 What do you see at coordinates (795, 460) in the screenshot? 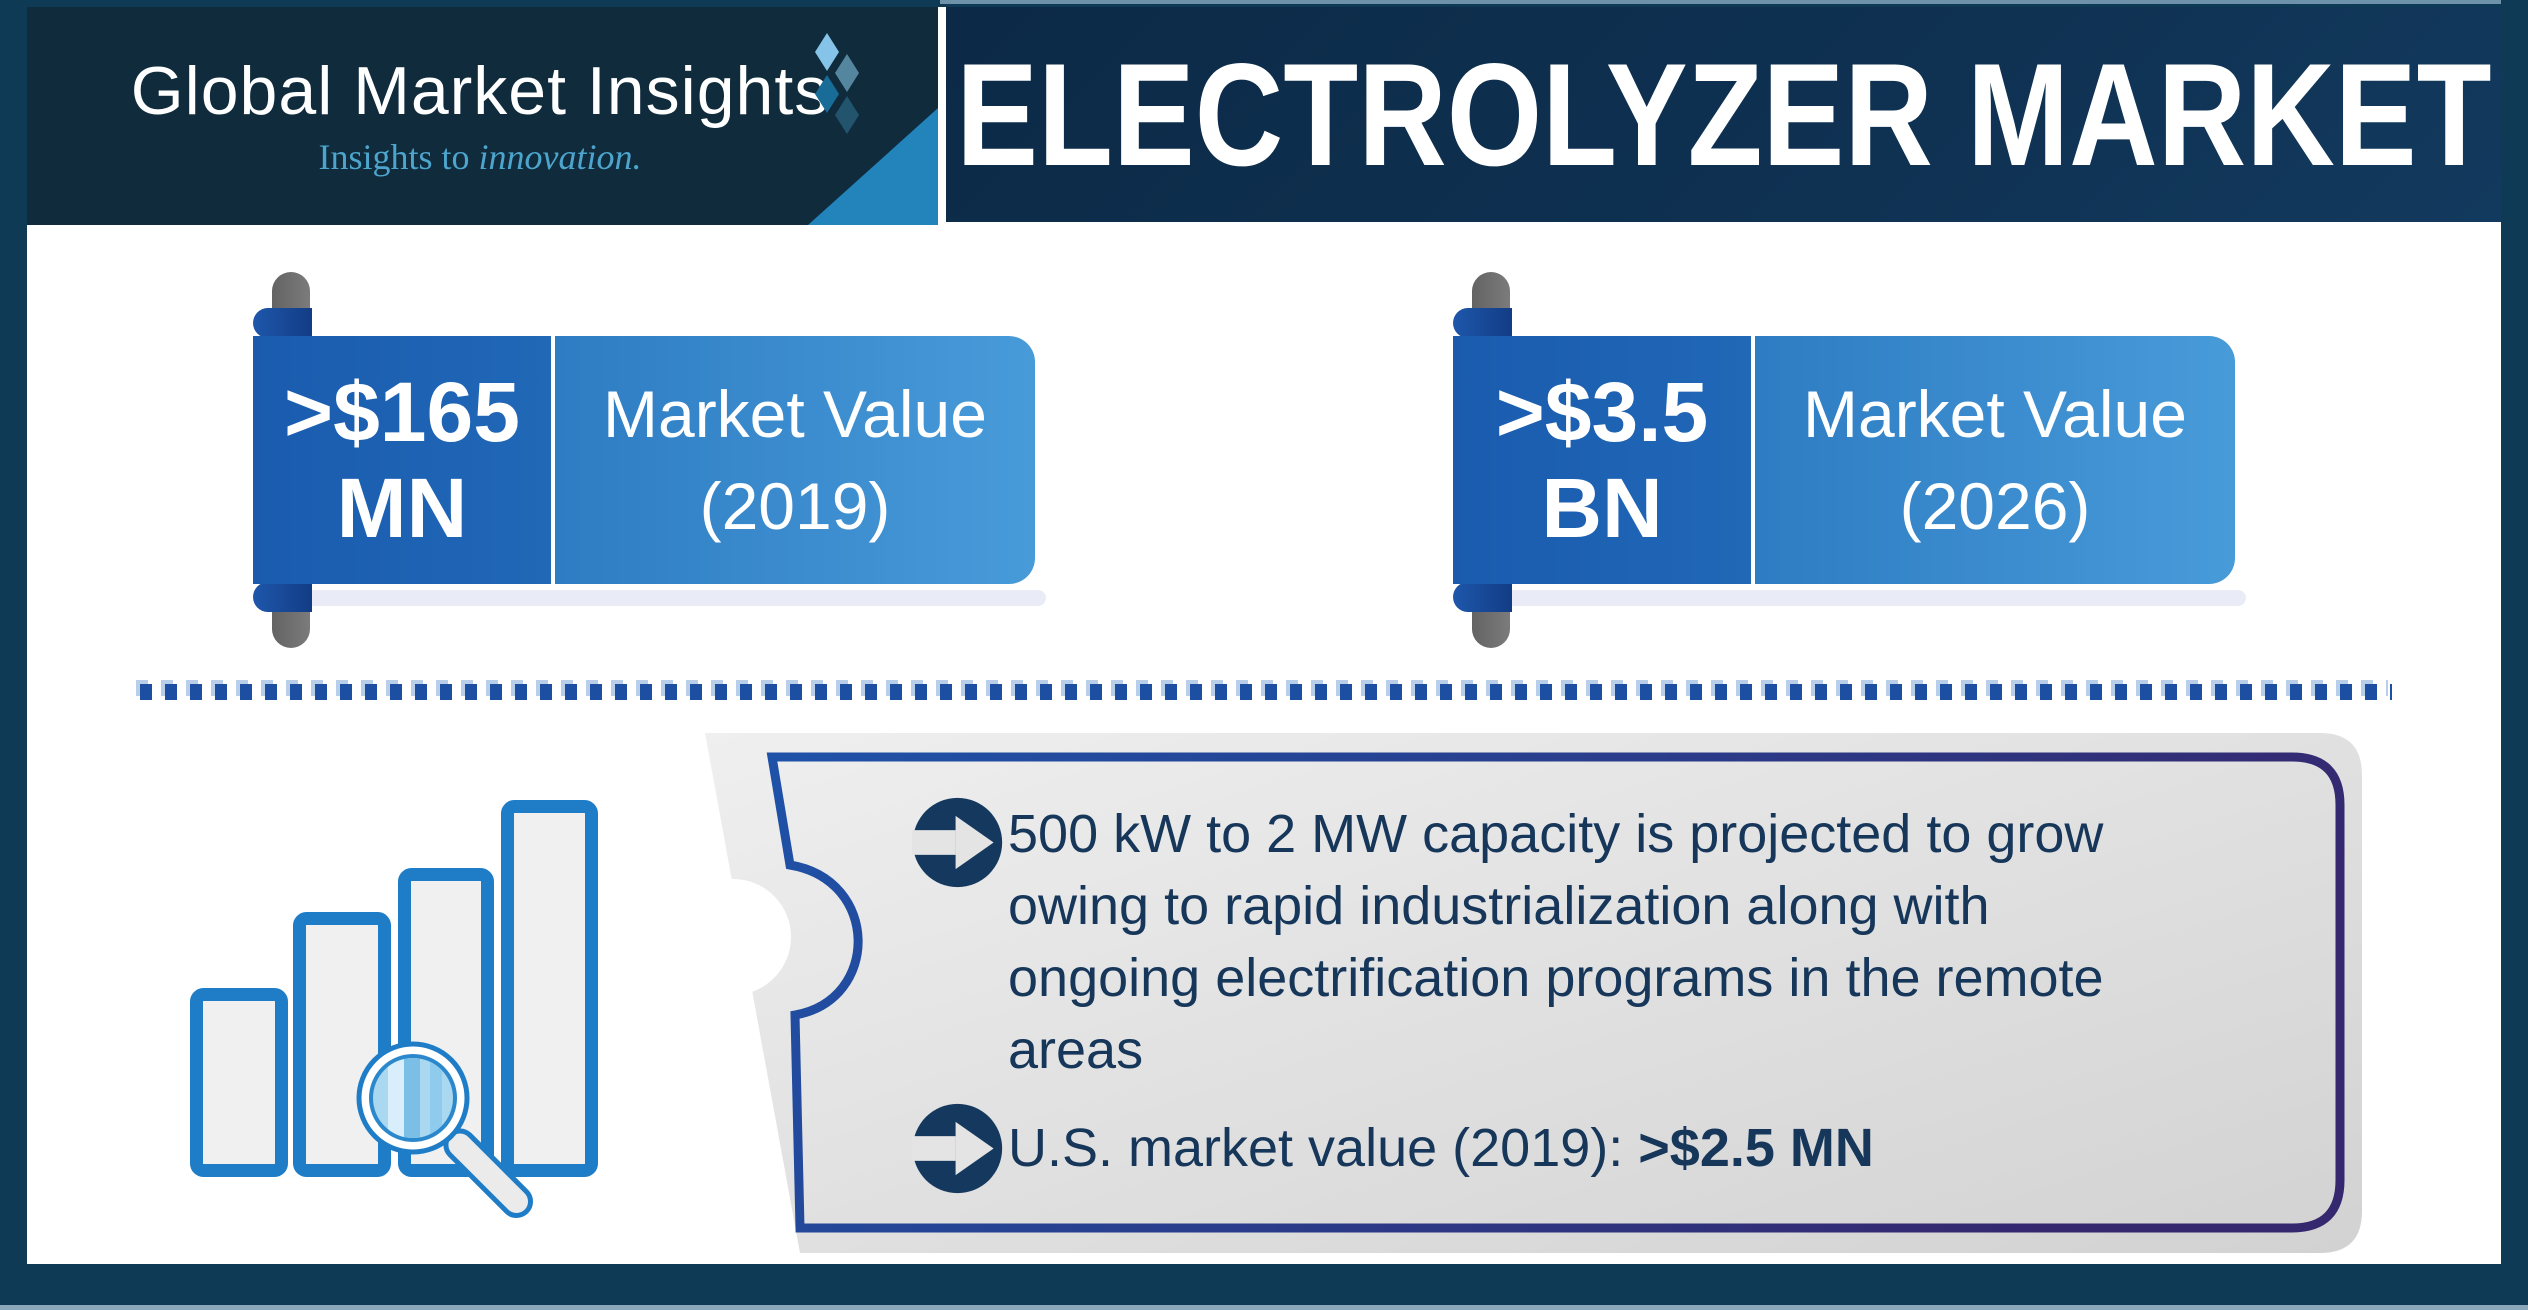
I see `stat-label: Market Value (2019)` at bounding box center [795, 460].